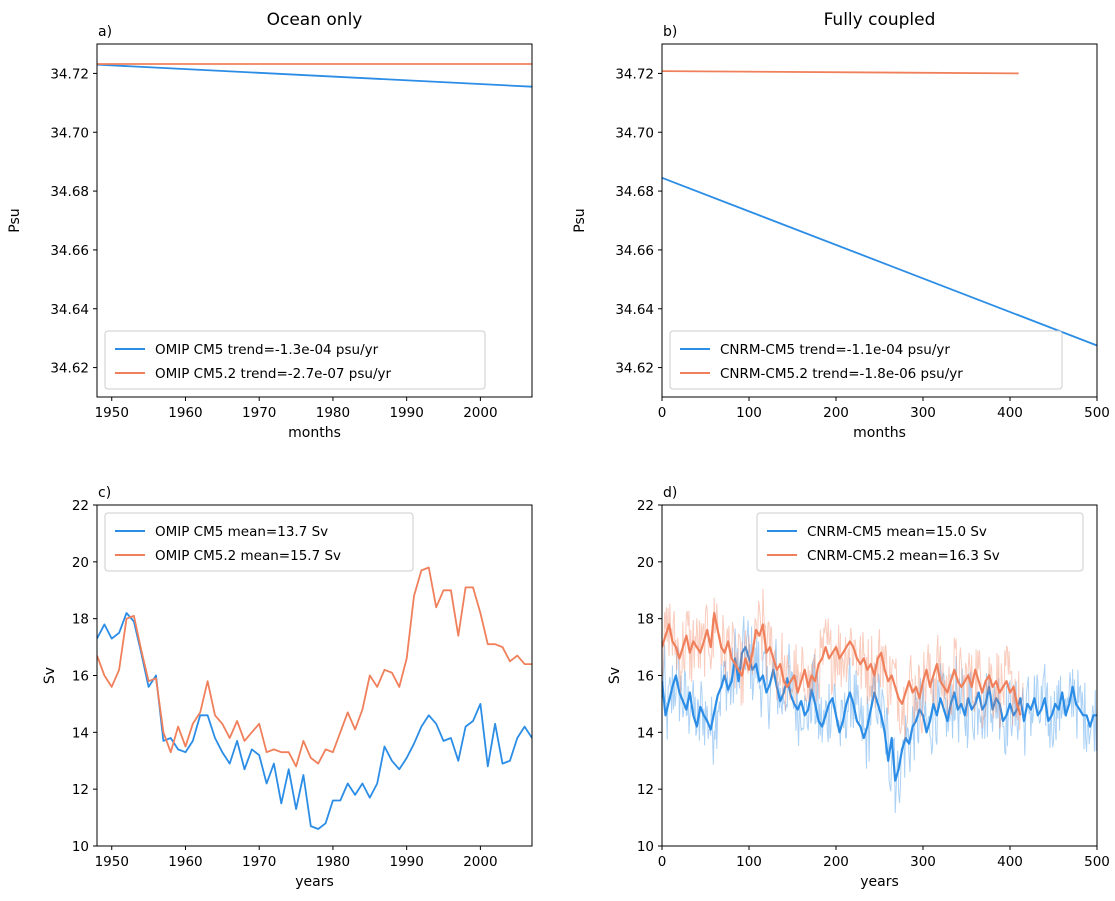 This screenshot has height=901, width=1115. What do you see at coordinates (104, 493) in the screenshot?
I see `panel-letter: c)` at bounding box center [104, 493].